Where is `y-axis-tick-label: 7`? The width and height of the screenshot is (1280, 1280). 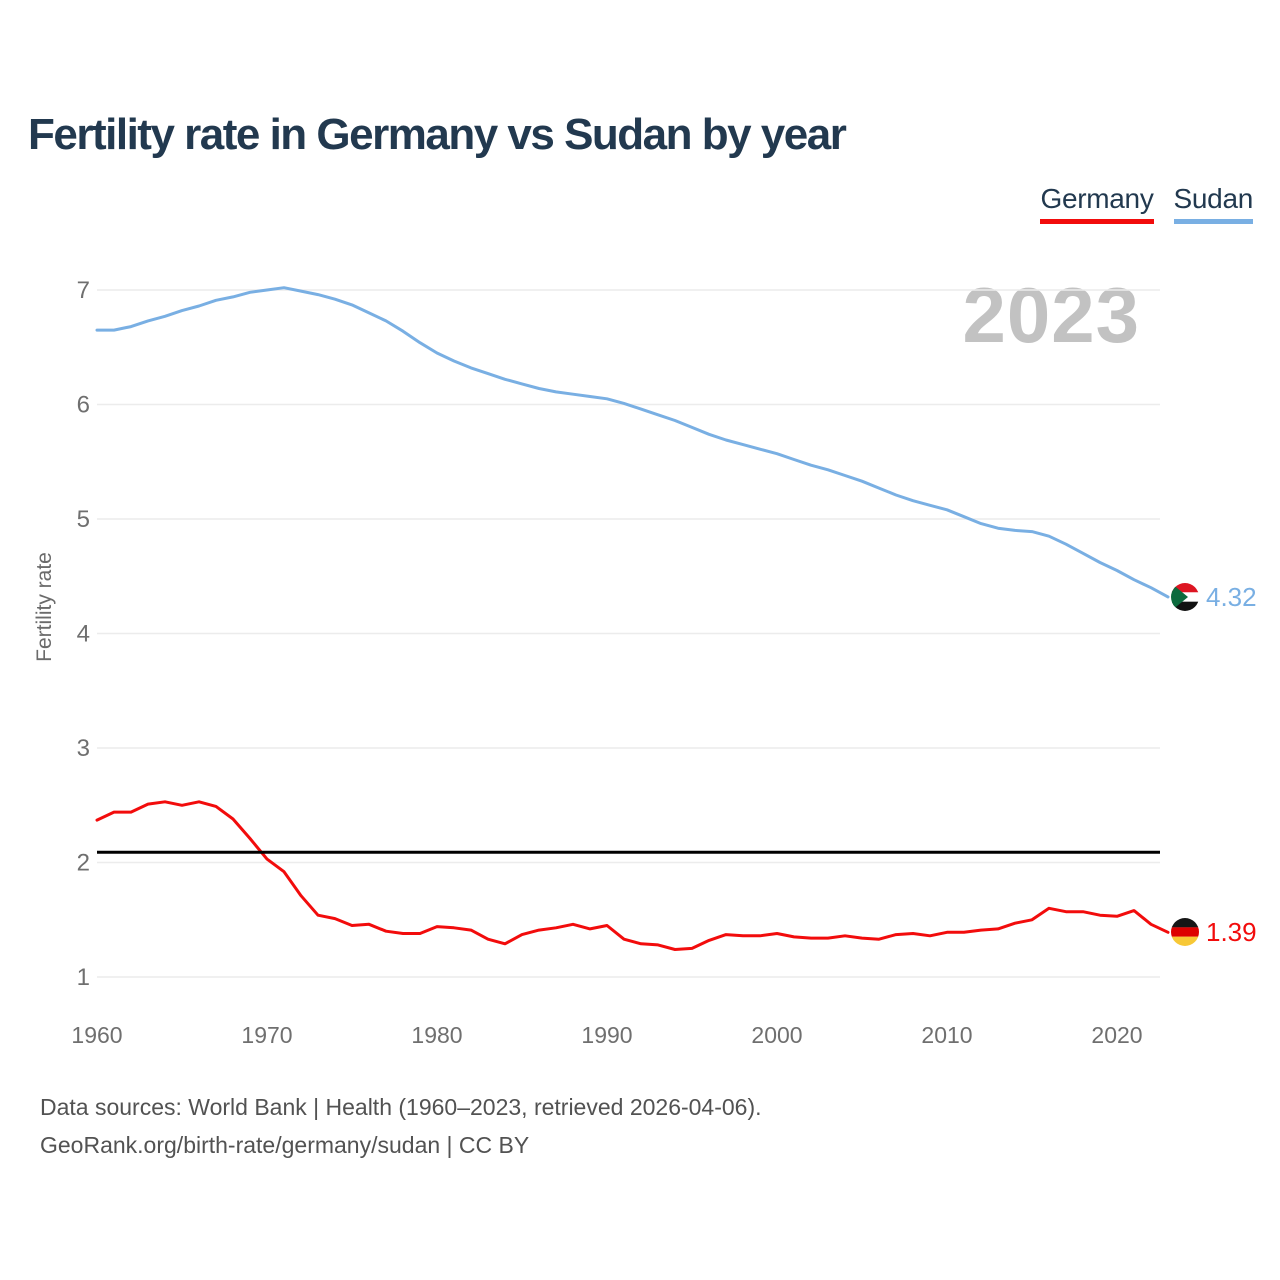
y-axis-tick-label: 7 is located at coordinates (83, 290).